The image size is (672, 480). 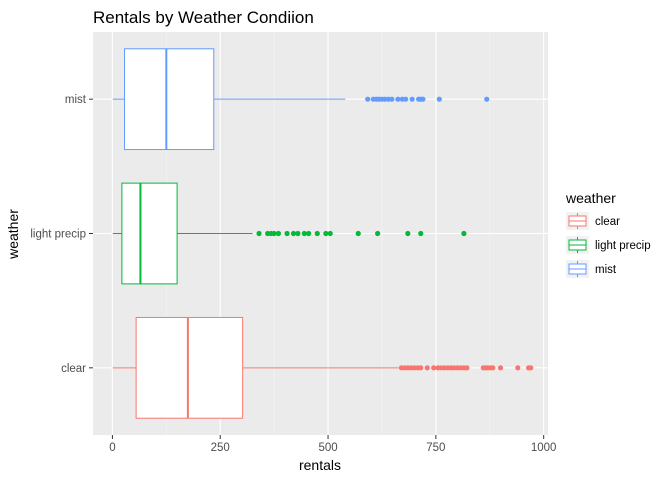 What do you see at coordinates (607, 222) in the screenshot?
I see `legend-label: clear` at bounding box center [607, 222].